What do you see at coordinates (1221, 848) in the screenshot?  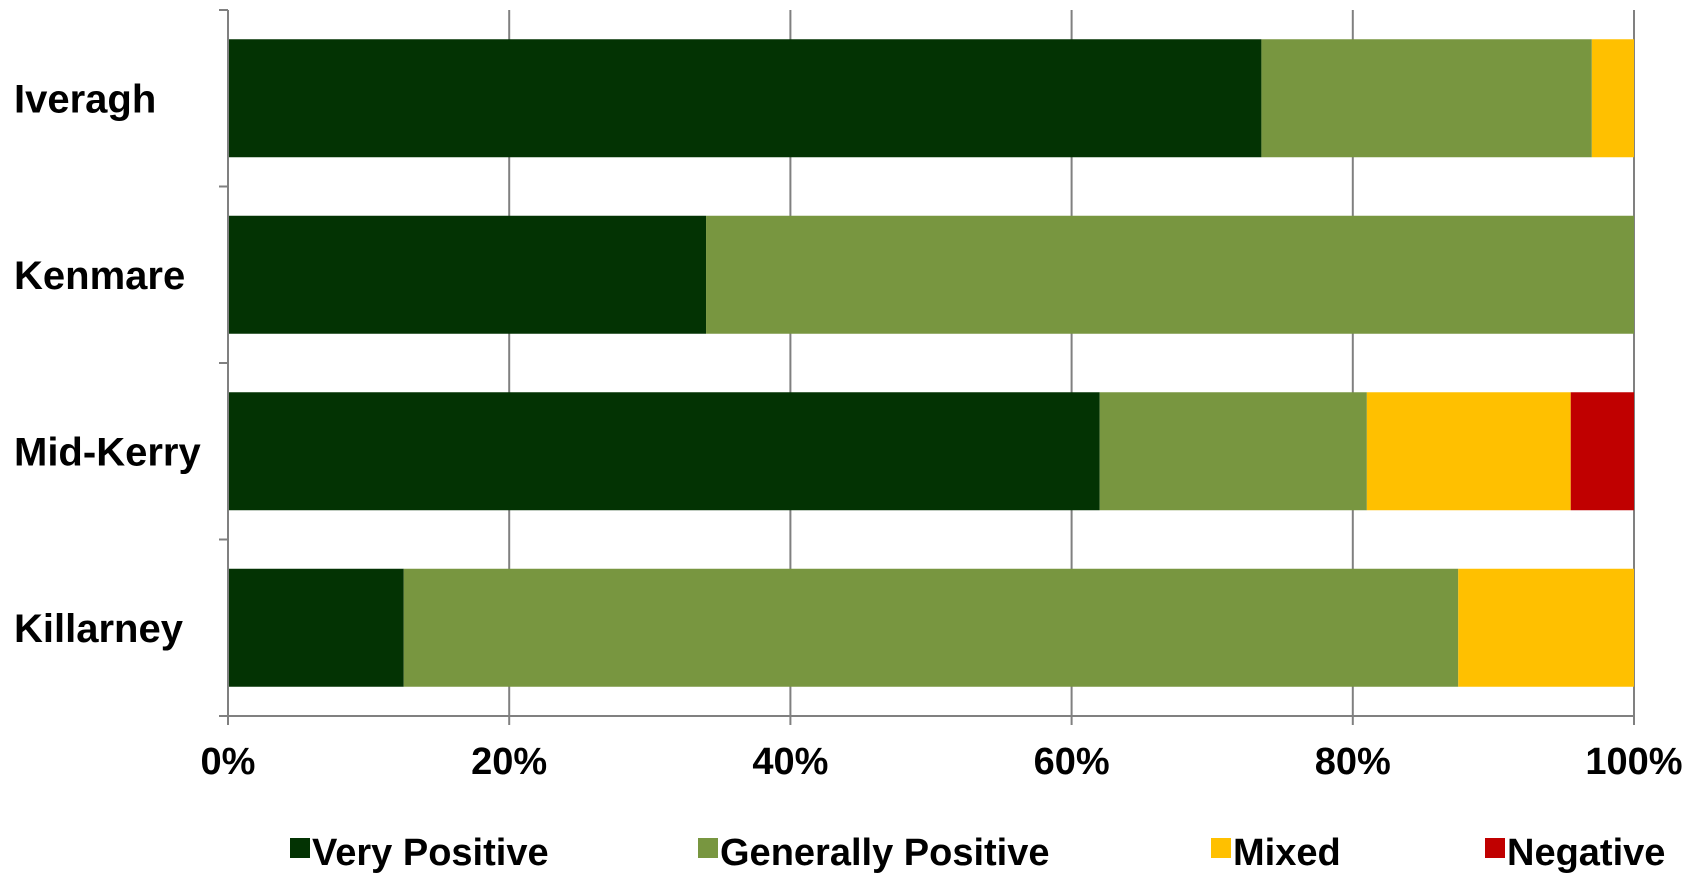 I see `legend-swatch-mixed` at bounding box center [1221, 848].